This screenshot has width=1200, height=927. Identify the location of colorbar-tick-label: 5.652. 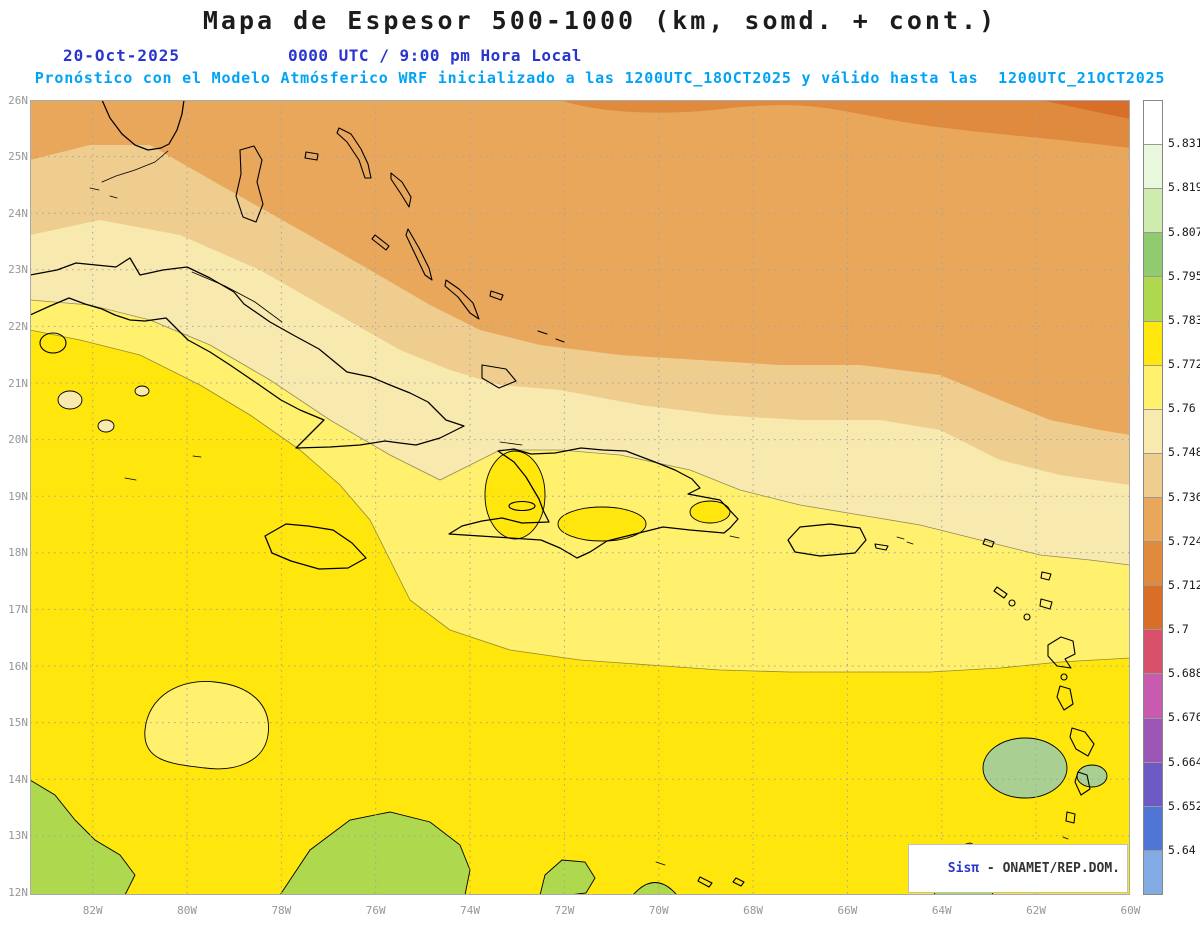
(1184, 805).